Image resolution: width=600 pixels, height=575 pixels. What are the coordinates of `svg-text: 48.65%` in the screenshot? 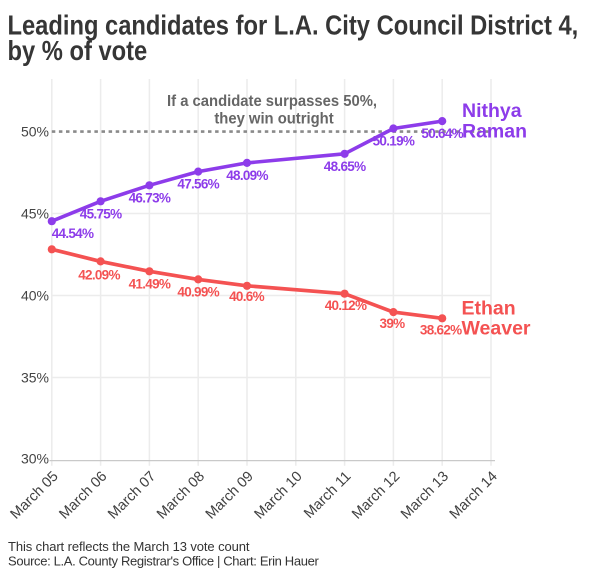 It's located at (345, 166).